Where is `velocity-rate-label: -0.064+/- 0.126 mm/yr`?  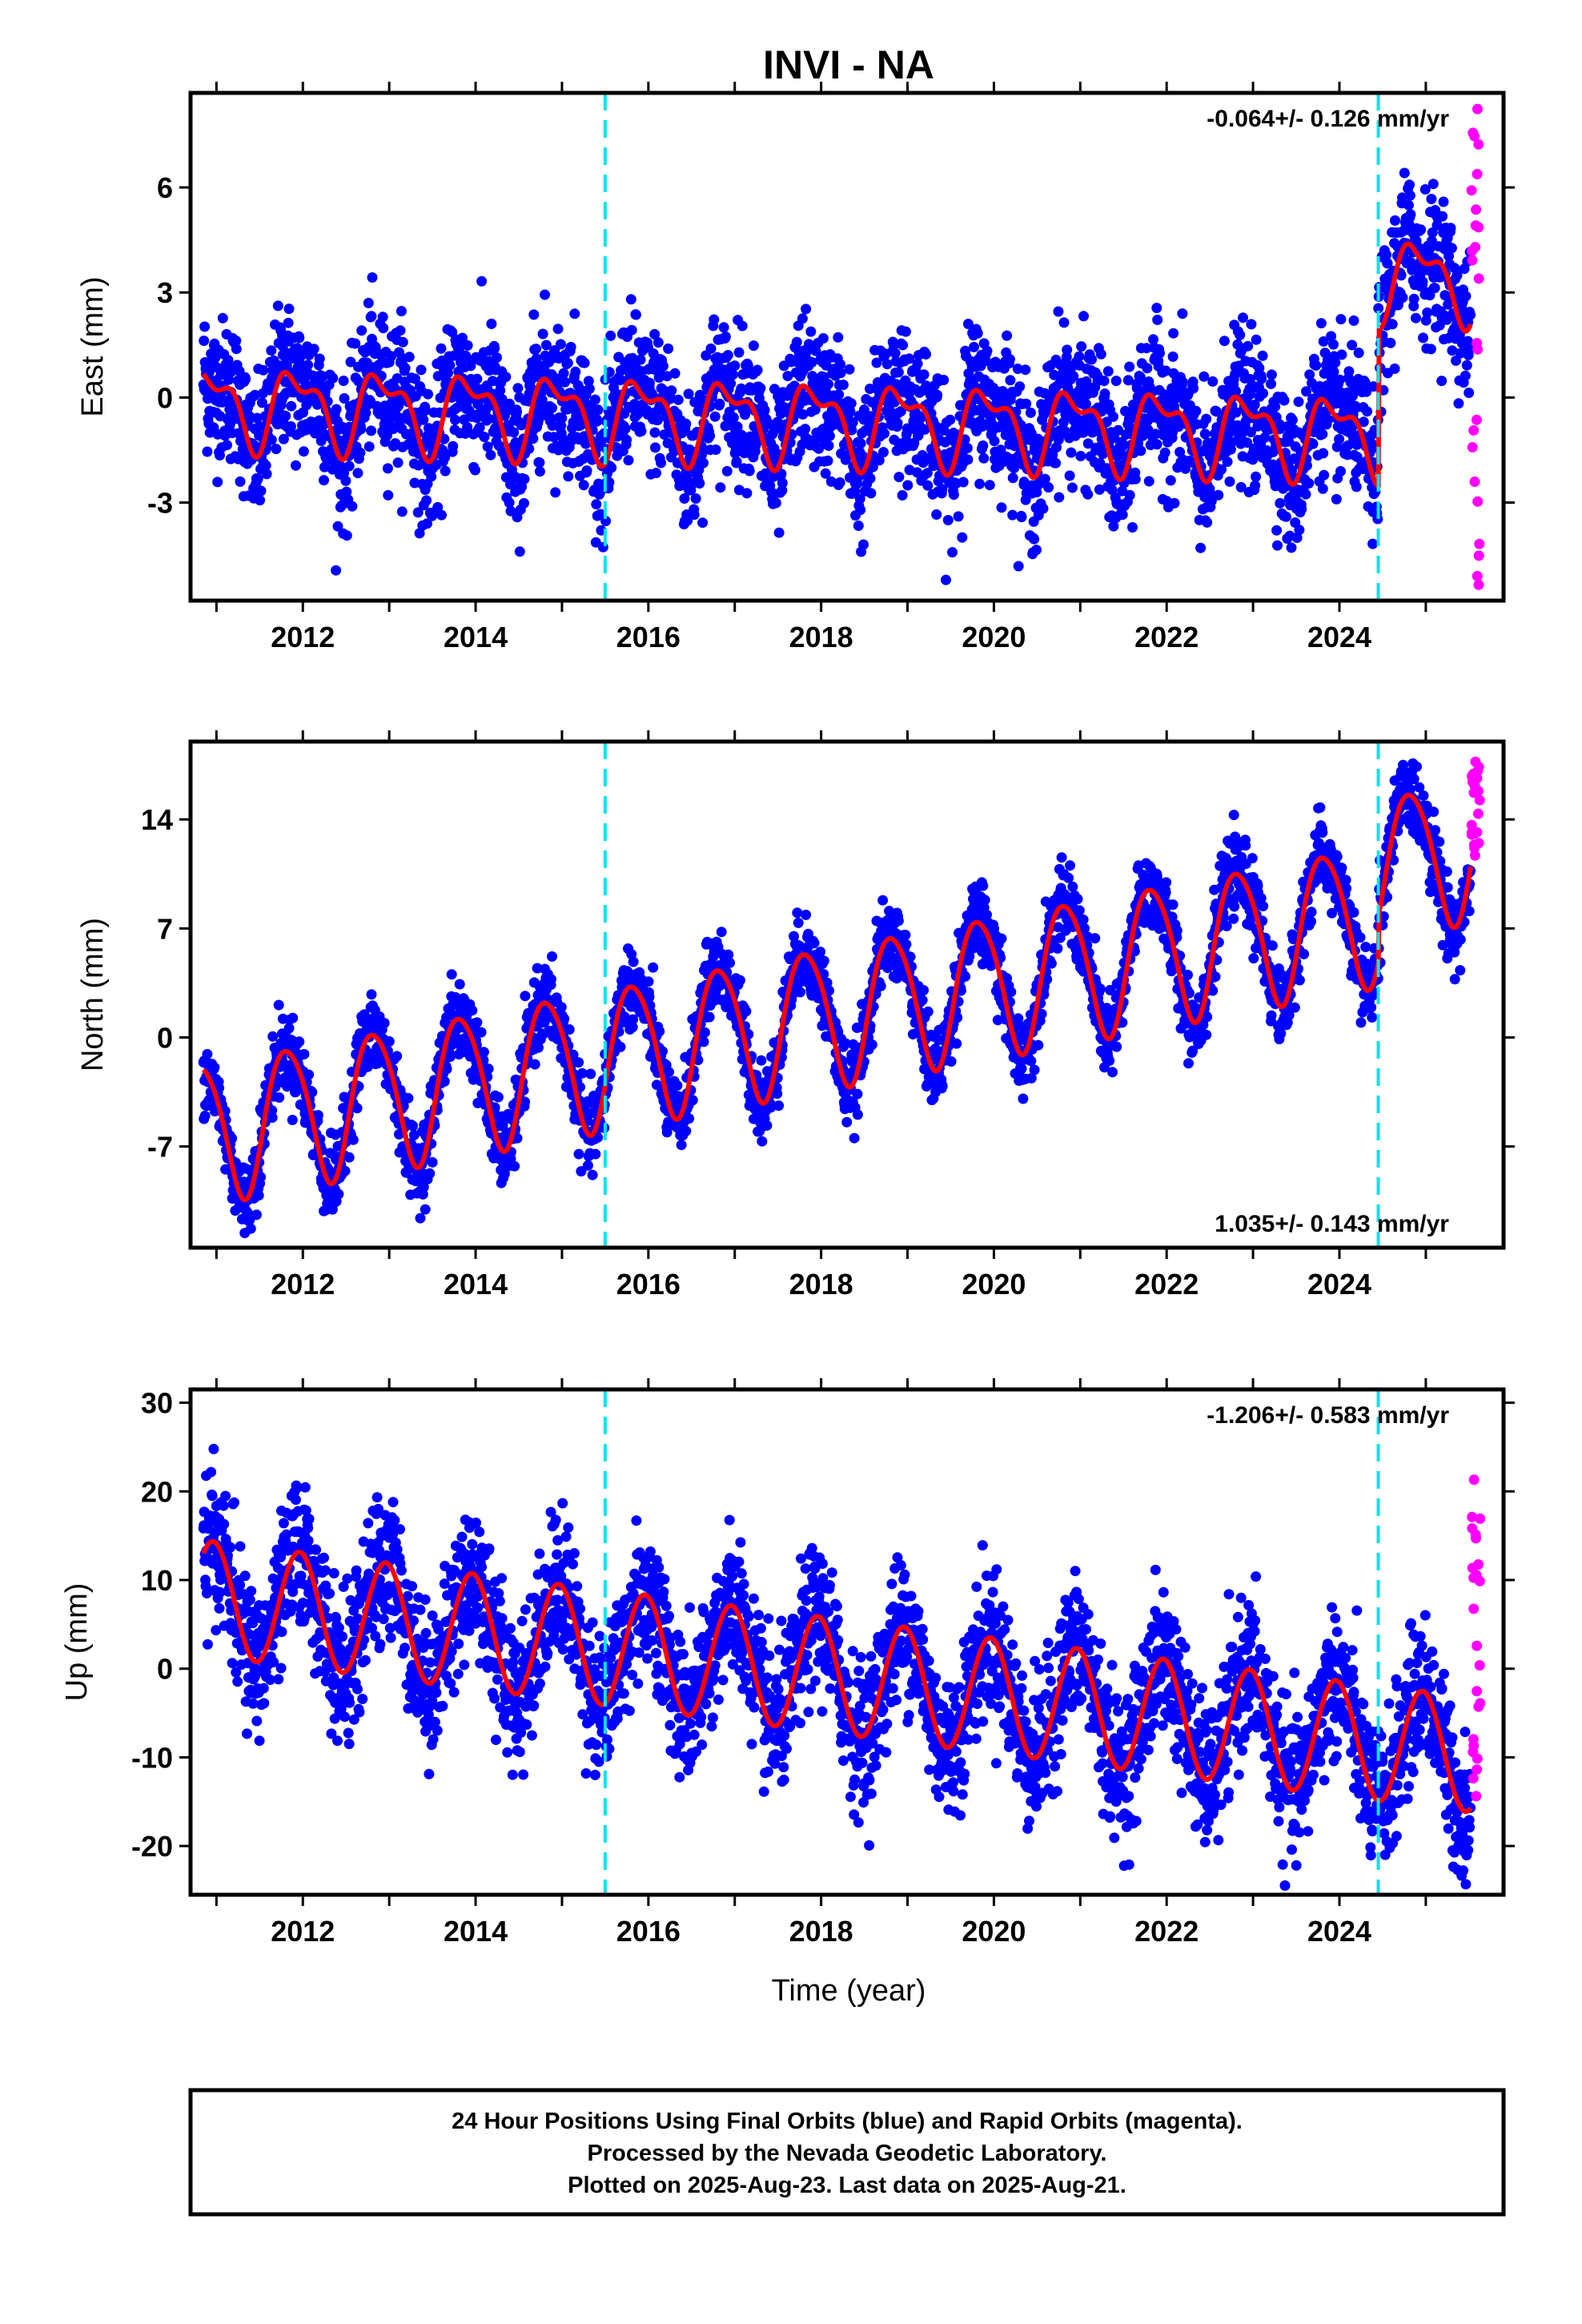
velocity-rate-label: -0.064+/- 0.126 mm/yr is located at coordinates (1328, 119).